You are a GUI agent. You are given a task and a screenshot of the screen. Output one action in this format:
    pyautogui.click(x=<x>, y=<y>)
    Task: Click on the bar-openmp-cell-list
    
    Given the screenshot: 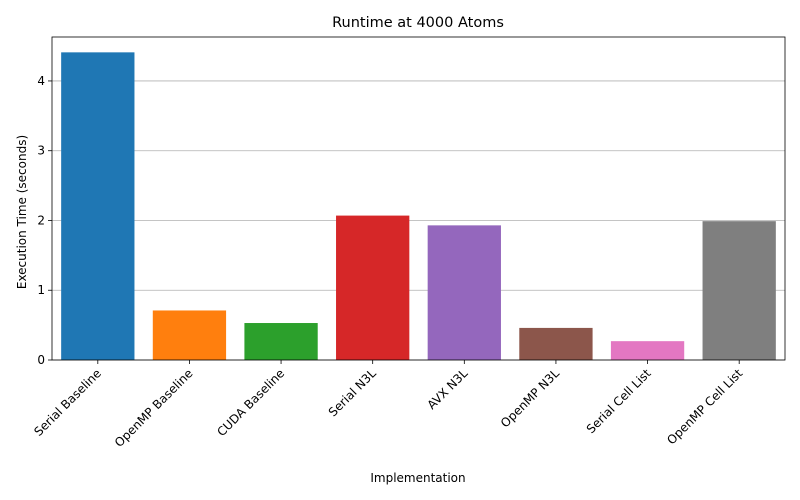 What is the action you would take?
    pyautogui.click(x=739, y=290)
    